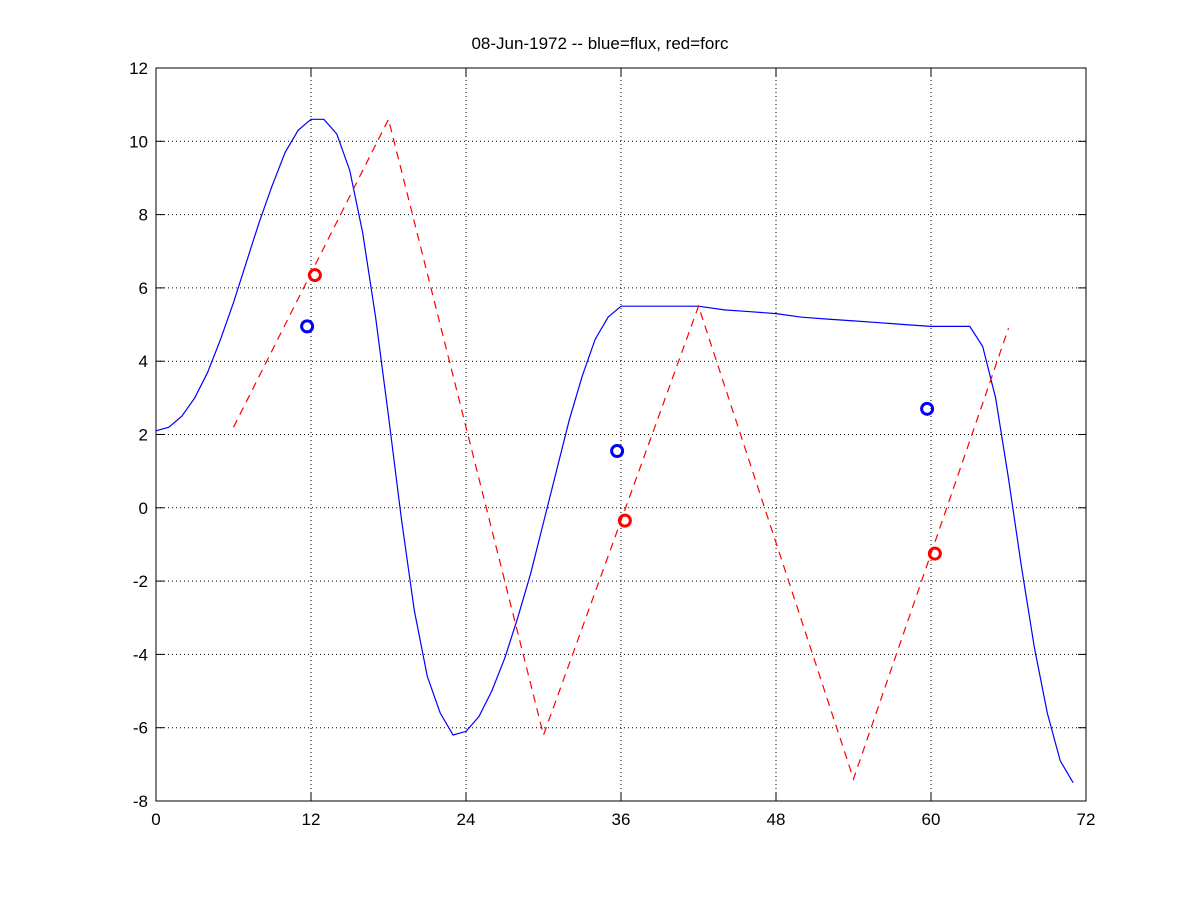 The width and height of the screenshot is (1200, 900). Describe the element at coordinates (143, 508) in the screenshot. I see `y-tick-label: 0` at that location.